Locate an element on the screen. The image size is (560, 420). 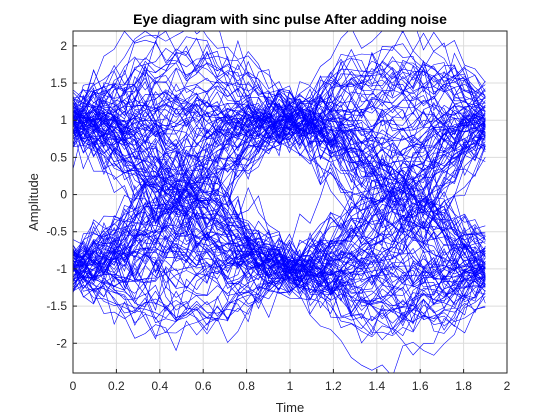
y-tick-label: -1 is located at coordinates (61, 269).